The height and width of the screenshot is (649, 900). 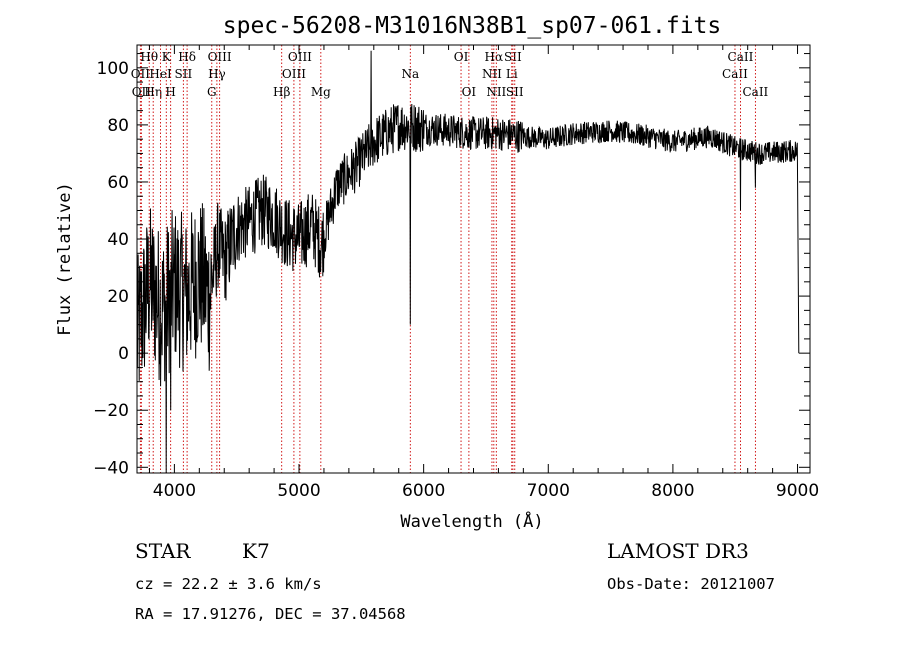 I want to click on line-marker-label: Hδ, so click(x=187, y=57).